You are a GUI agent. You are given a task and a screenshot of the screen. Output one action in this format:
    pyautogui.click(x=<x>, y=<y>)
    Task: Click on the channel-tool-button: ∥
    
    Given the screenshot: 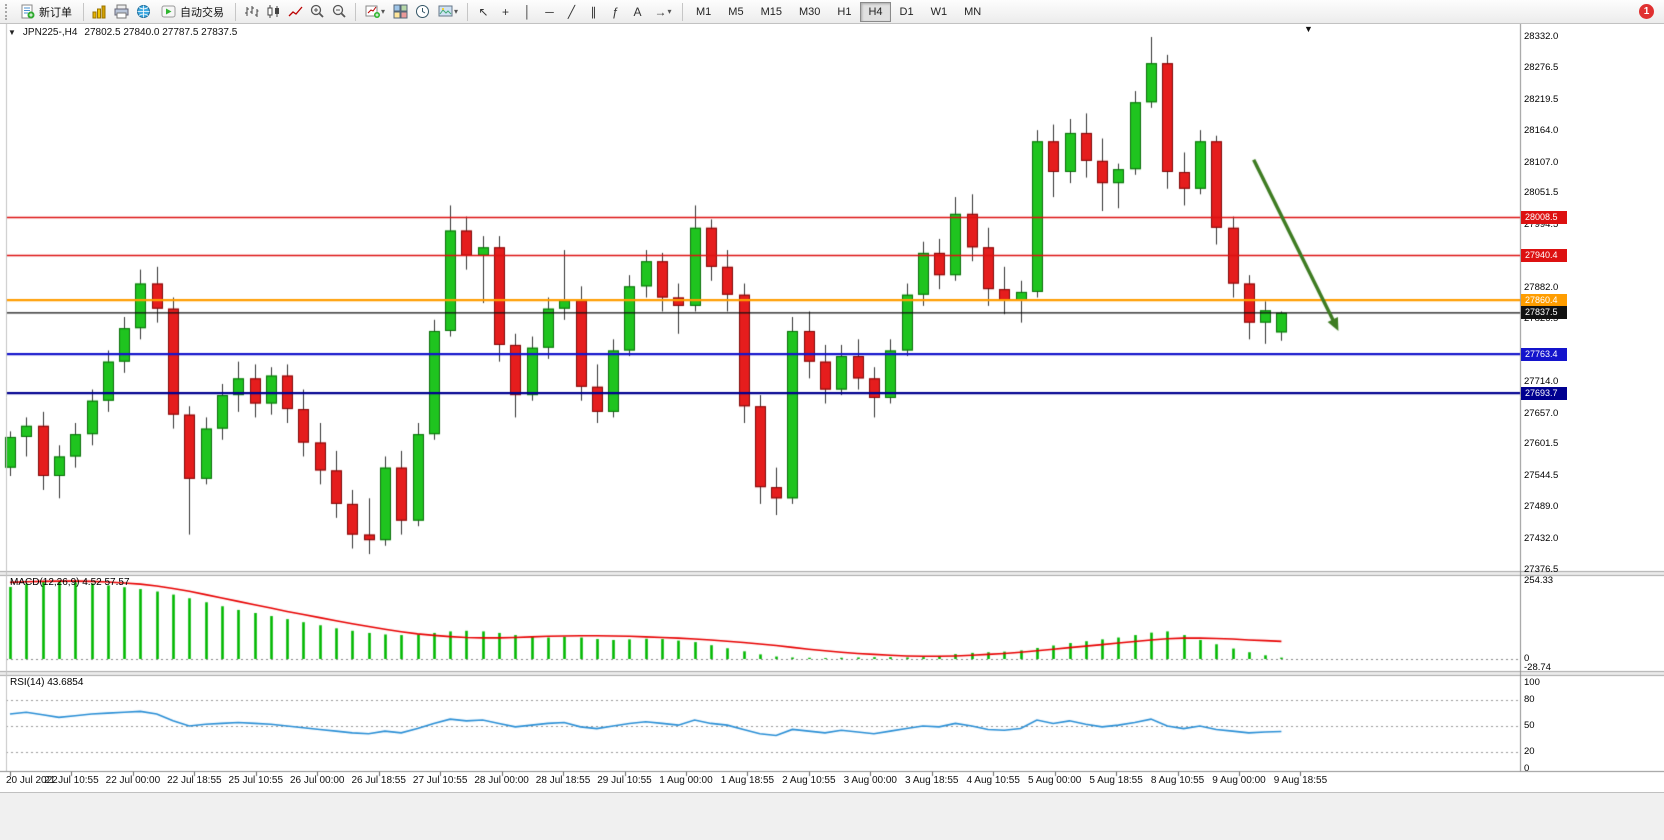 What is the action you would take?
    pyautogui.click(x=593, y=11)
    